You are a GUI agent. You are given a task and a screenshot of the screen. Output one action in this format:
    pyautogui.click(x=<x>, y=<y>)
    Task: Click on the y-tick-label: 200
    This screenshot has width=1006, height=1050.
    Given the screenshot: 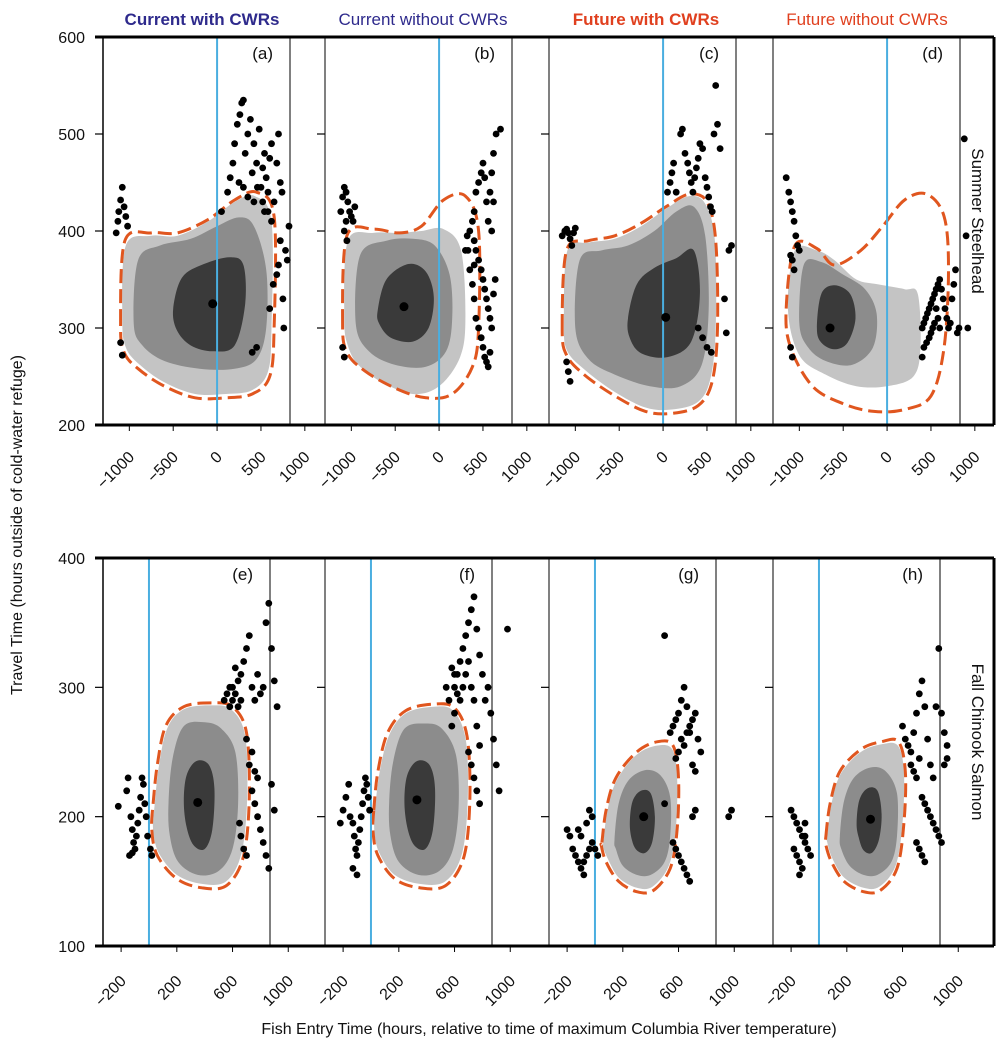 What is the action you would take?
    pyautogui.click(x=71, y=818)
    